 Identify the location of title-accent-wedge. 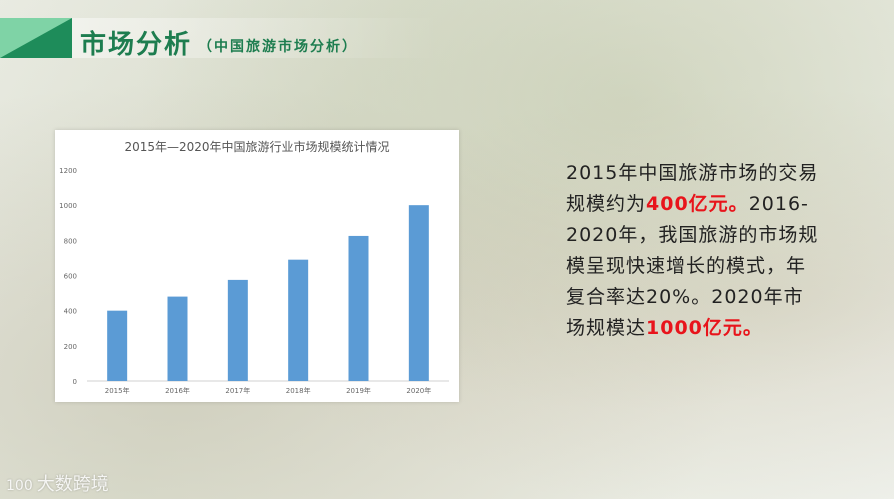
(36, 38).